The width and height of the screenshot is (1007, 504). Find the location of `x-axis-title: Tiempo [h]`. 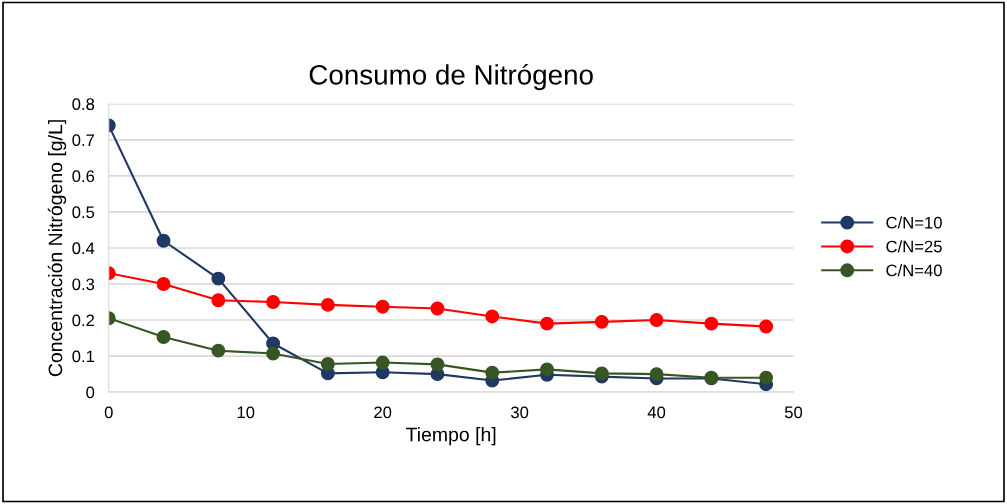

x-axis-title: Tiempo [h] is located at coordinates (451, 436).